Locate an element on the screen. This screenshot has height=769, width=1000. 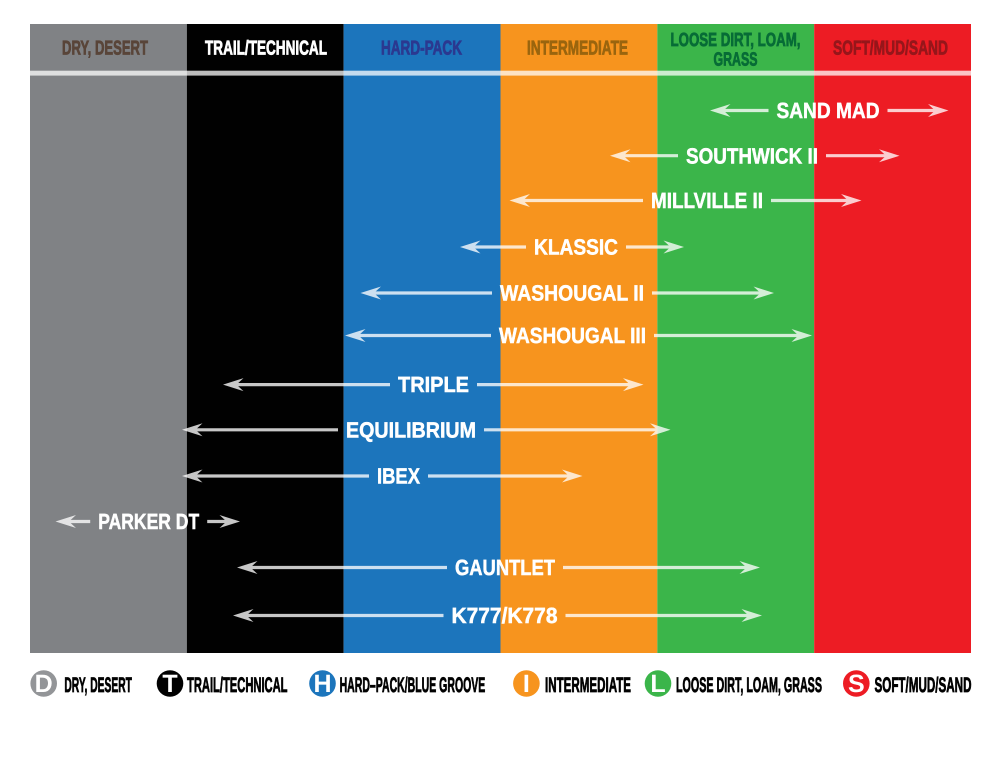
svg-text: SOUTHWICK II is located at coordinates (752, 155).